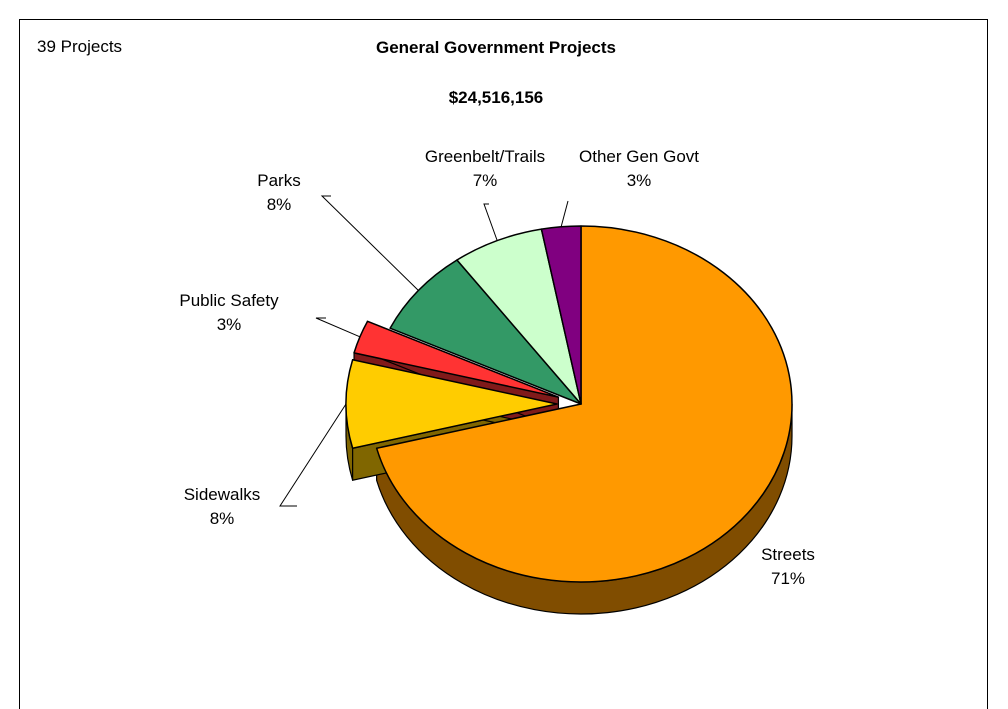 The image size is (1008, 709). I want to click on slice-percent-streets: 71%, so click(788, 578).